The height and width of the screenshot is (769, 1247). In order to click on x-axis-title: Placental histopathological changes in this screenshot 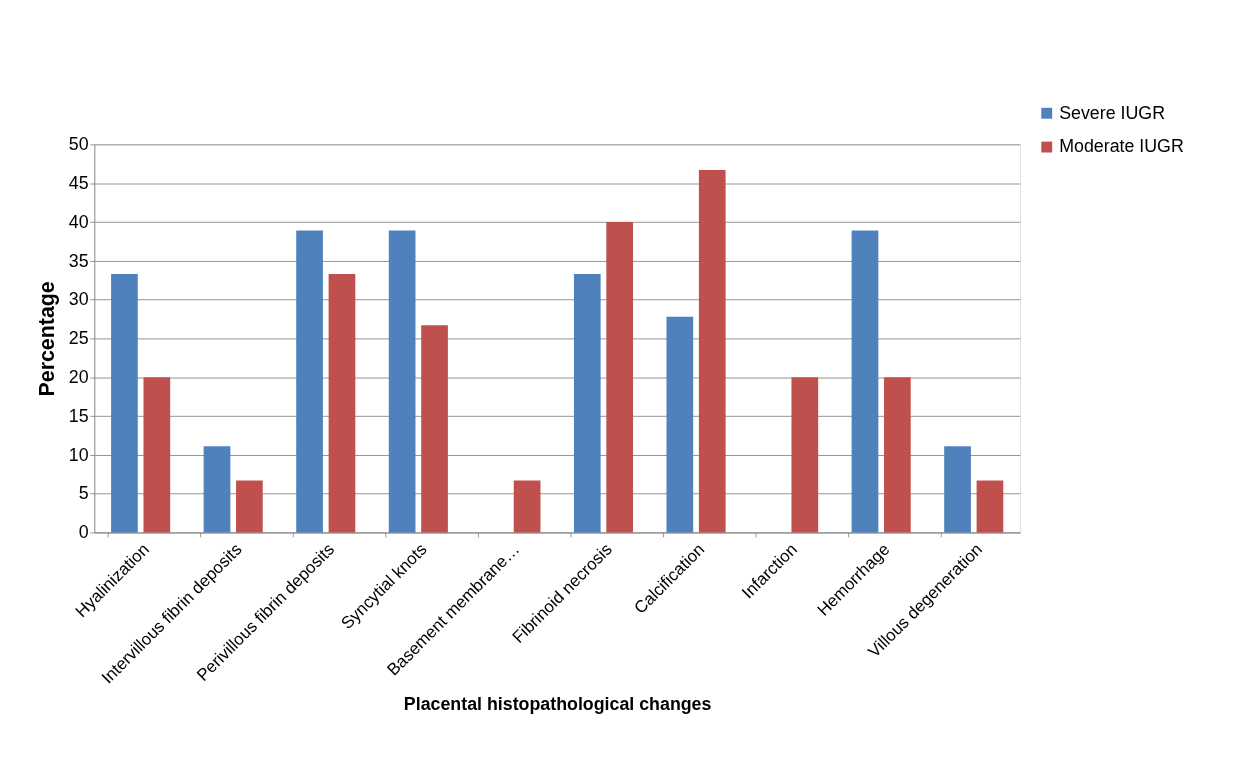, I will do `click(557, 704)`.